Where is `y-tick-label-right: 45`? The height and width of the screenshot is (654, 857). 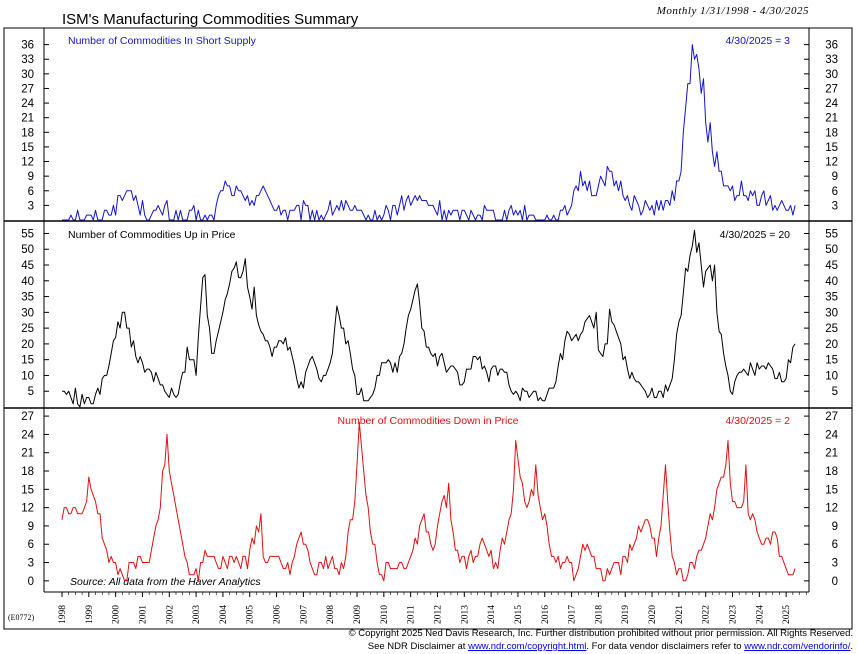
y-tick-label-right: 45 is located at coordinates (831, 266).